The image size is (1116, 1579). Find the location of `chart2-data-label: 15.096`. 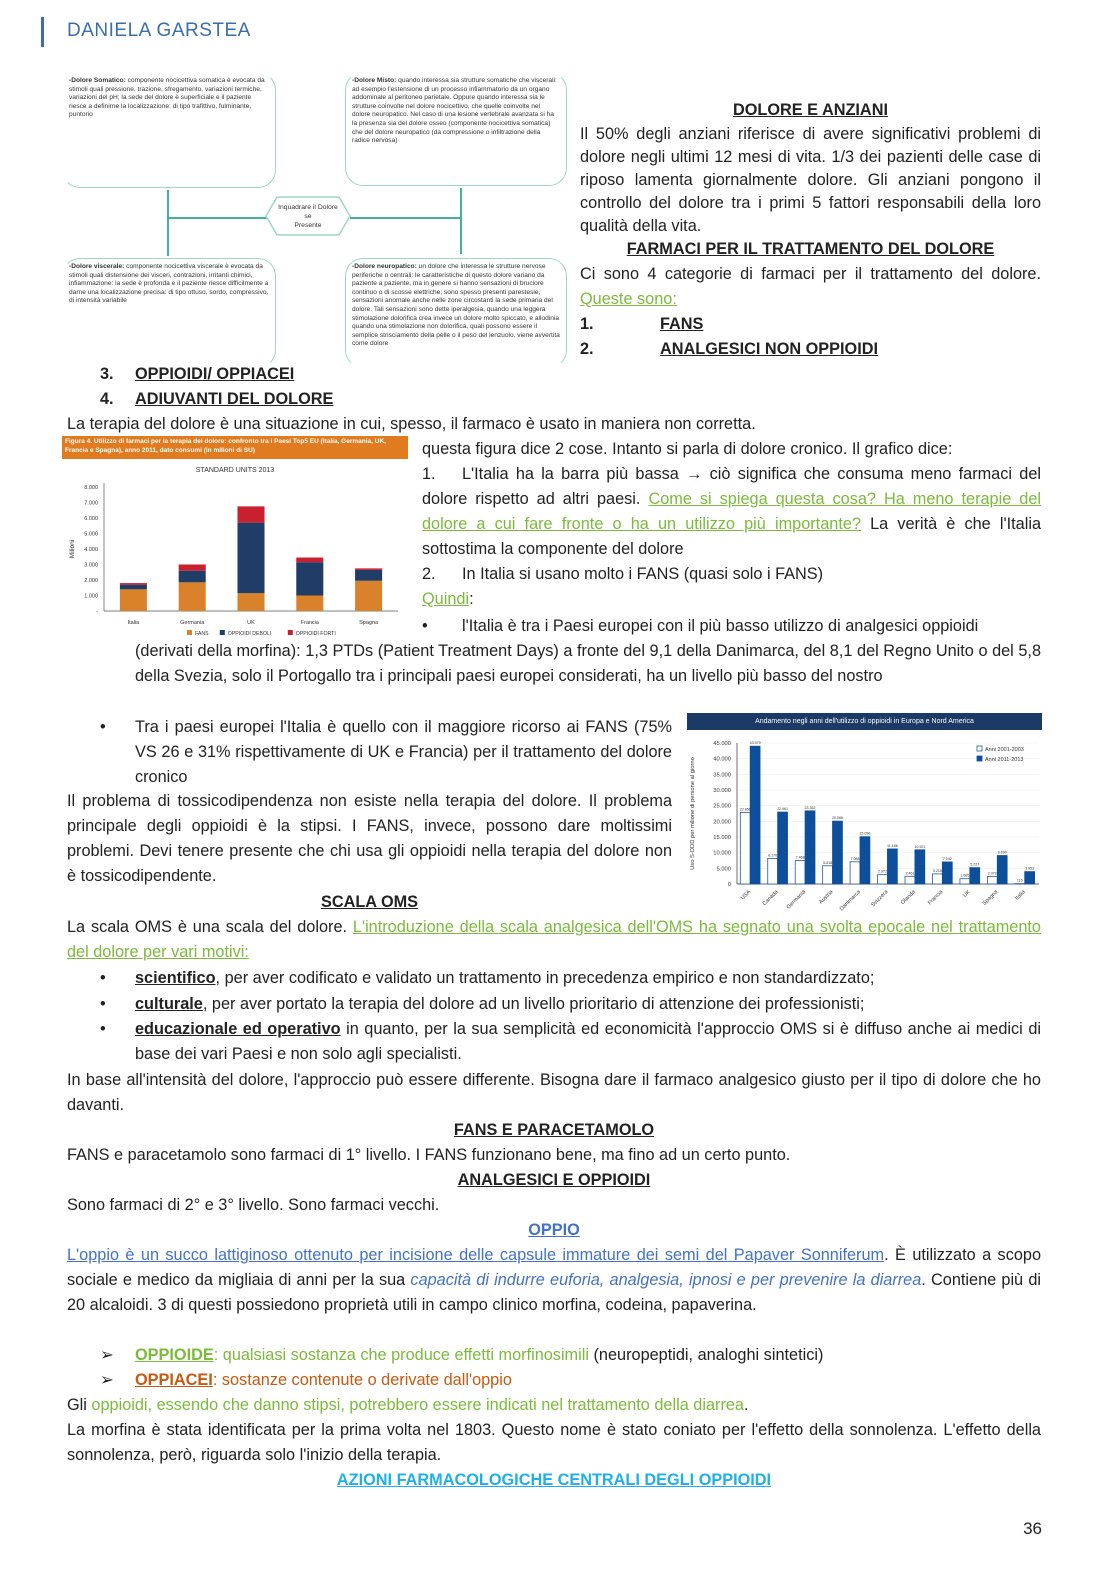

chart2-data-label: 15.096 is located at coordinates (864, 834).